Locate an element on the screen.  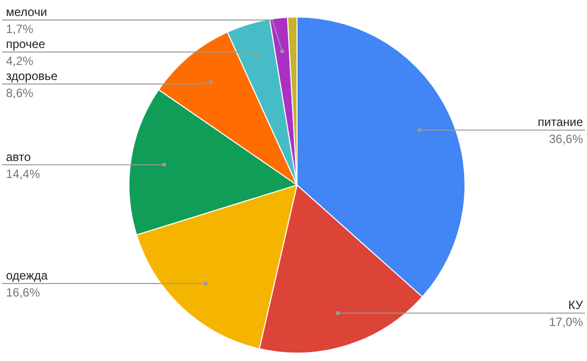
data-label: 36,6% is located at coordinates (566, 139).